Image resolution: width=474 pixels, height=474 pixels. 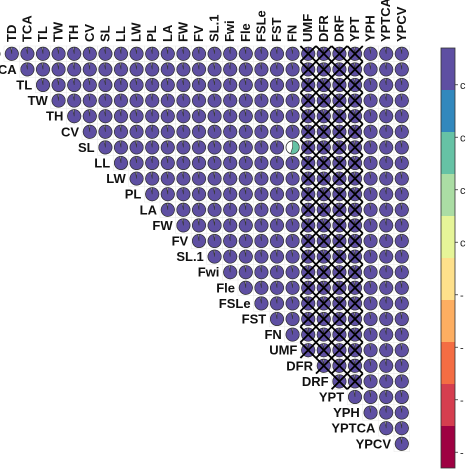 What do you see at coordinates (198, 85) in the screenshot?
I see `pie-TL-FV` at bounding box center [198, 85].